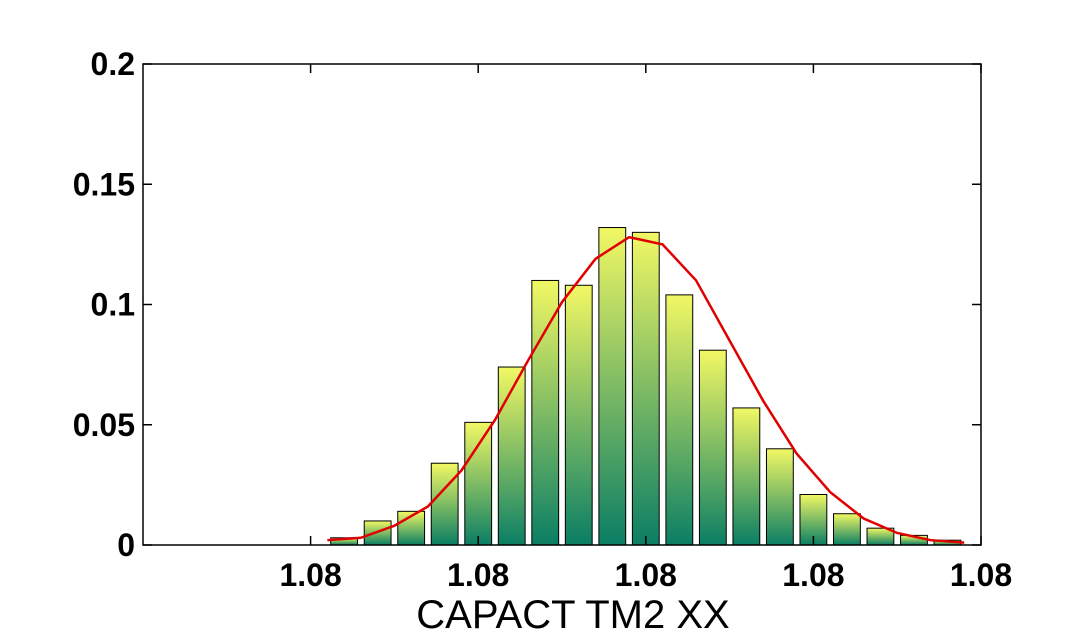 The height and width of the screenshot is (641, 1085). I want to click on x-axis-label: CAPACT TM2 XX, so click(572, 615).